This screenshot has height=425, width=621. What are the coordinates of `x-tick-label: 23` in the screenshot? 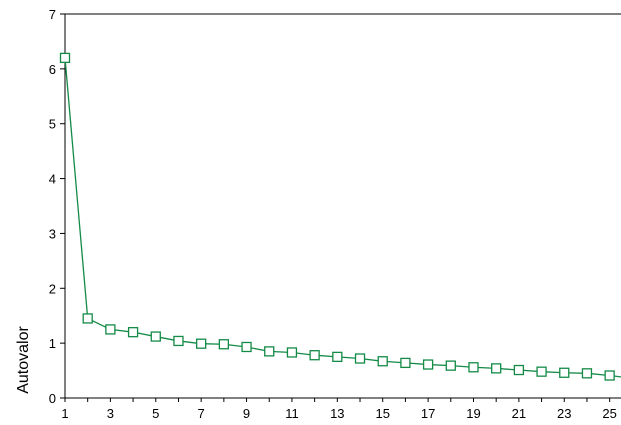 It's located at (564, 413).